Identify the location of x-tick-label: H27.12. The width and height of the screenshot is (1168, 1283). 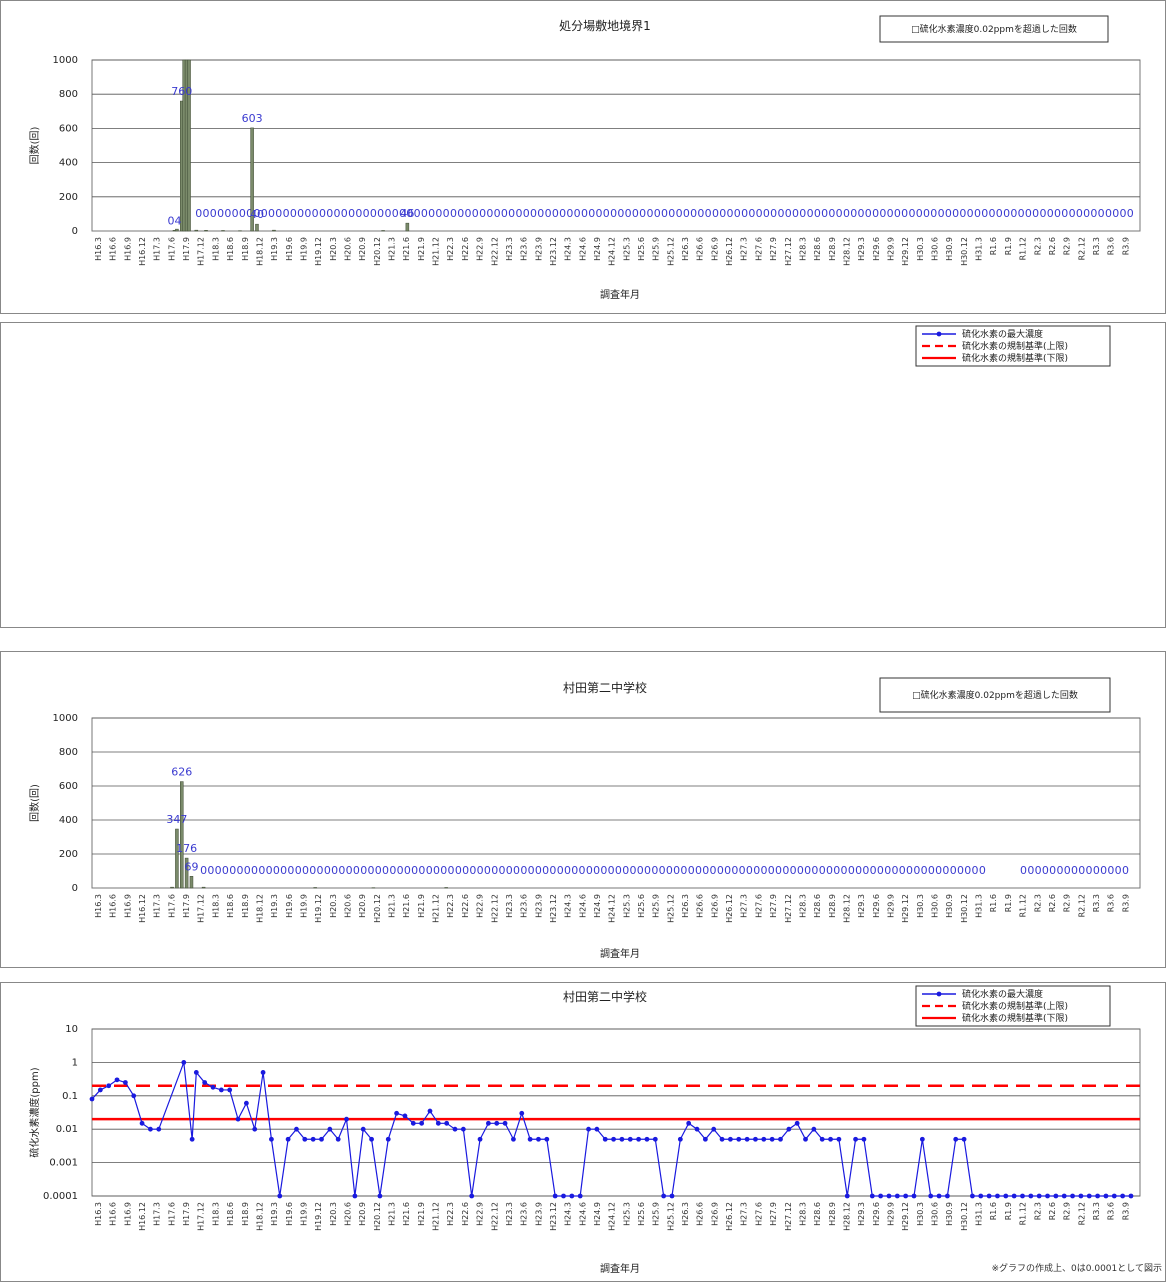
(788, 1216).